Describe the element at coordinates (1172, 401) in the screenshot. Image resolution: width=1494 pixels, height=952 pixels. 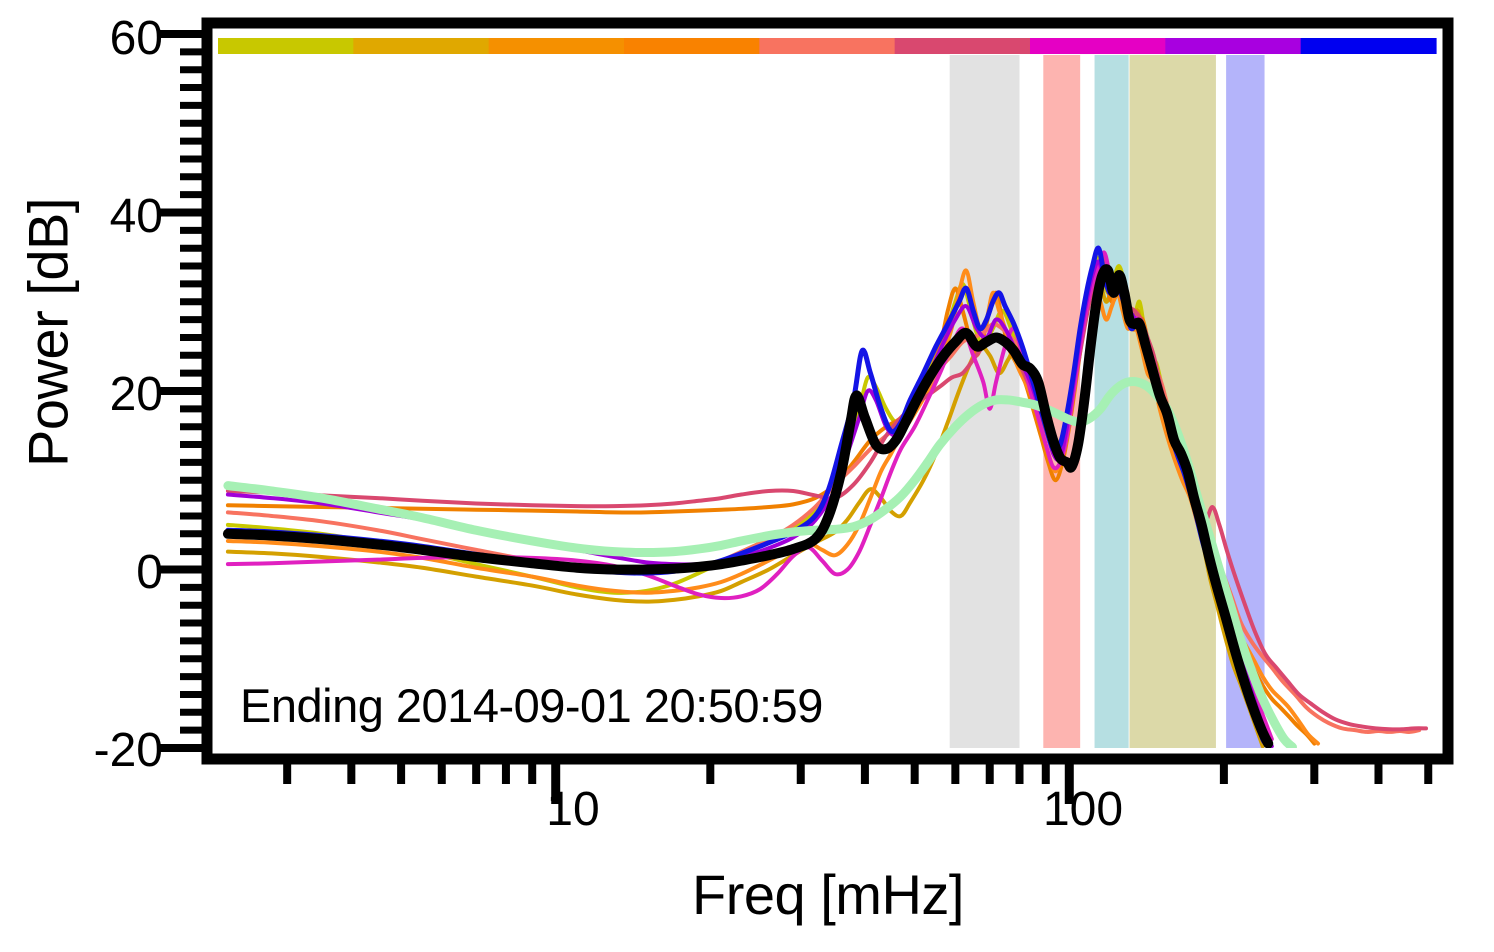
I see `band-khaki` at that location.